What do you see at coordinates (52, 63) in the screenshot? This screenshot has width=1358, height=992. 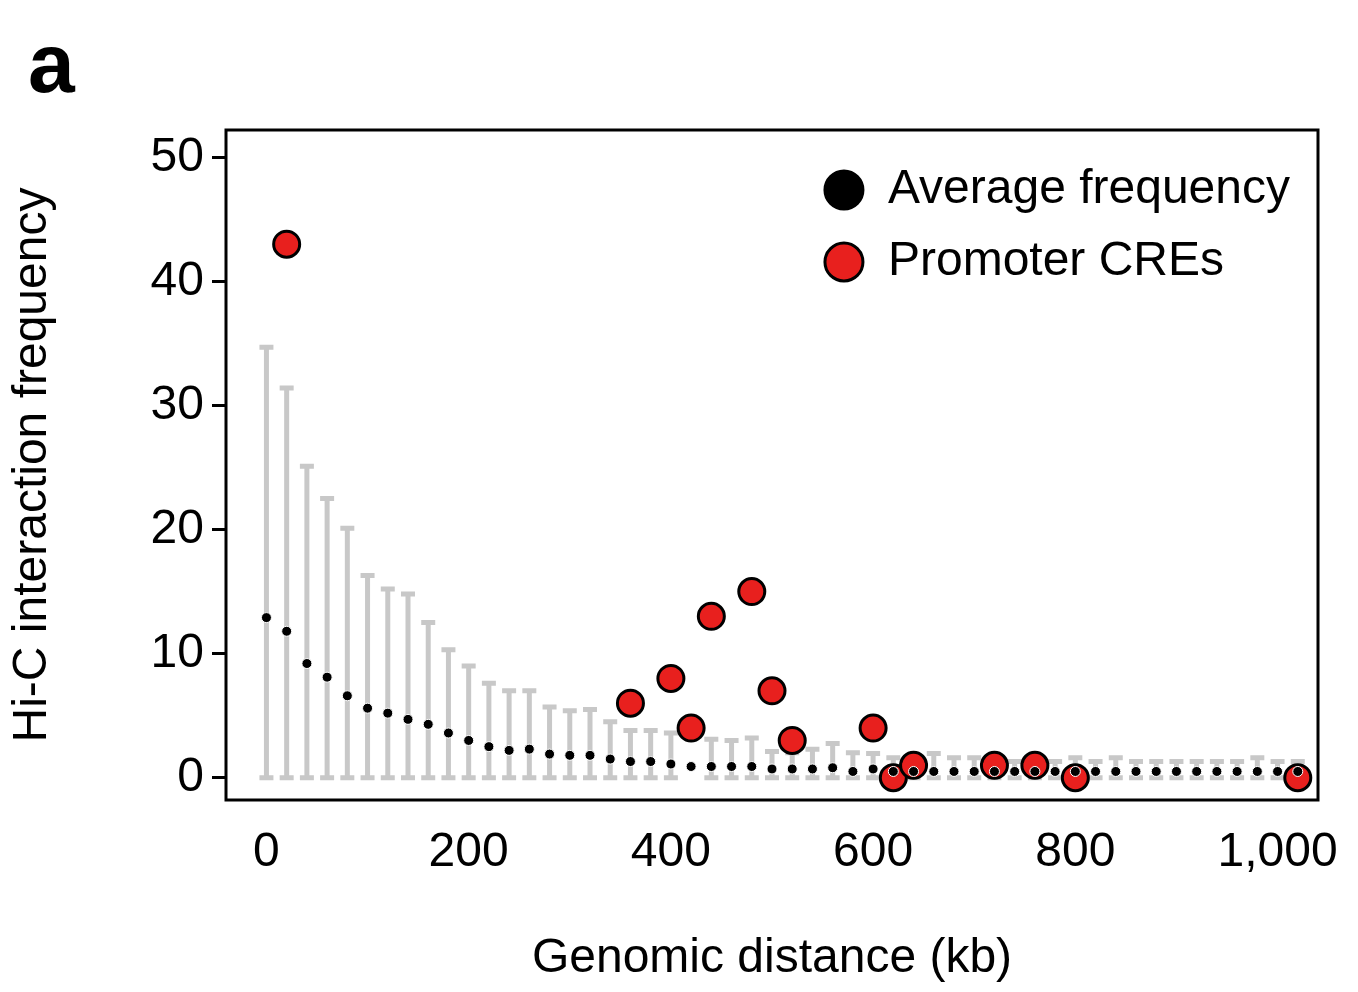 I see `text: a` at bounding box center [52, 63].